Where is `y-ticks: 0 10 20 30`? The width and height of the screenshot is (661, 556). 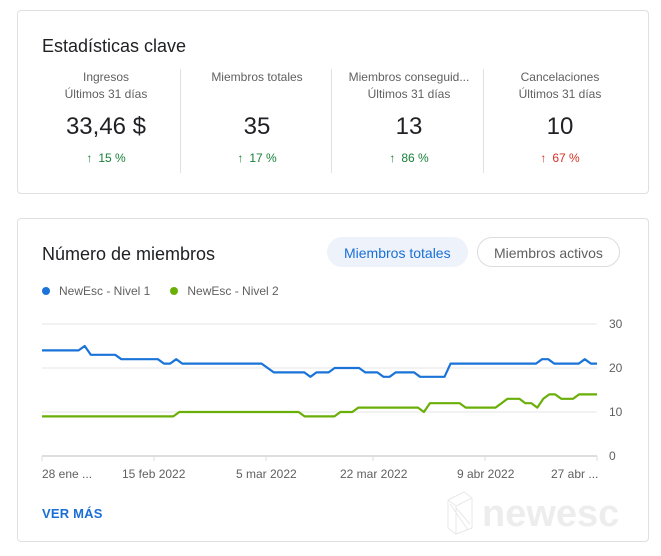 y-ticks: 0 10 20 30 is located at coordinates (616, 390).